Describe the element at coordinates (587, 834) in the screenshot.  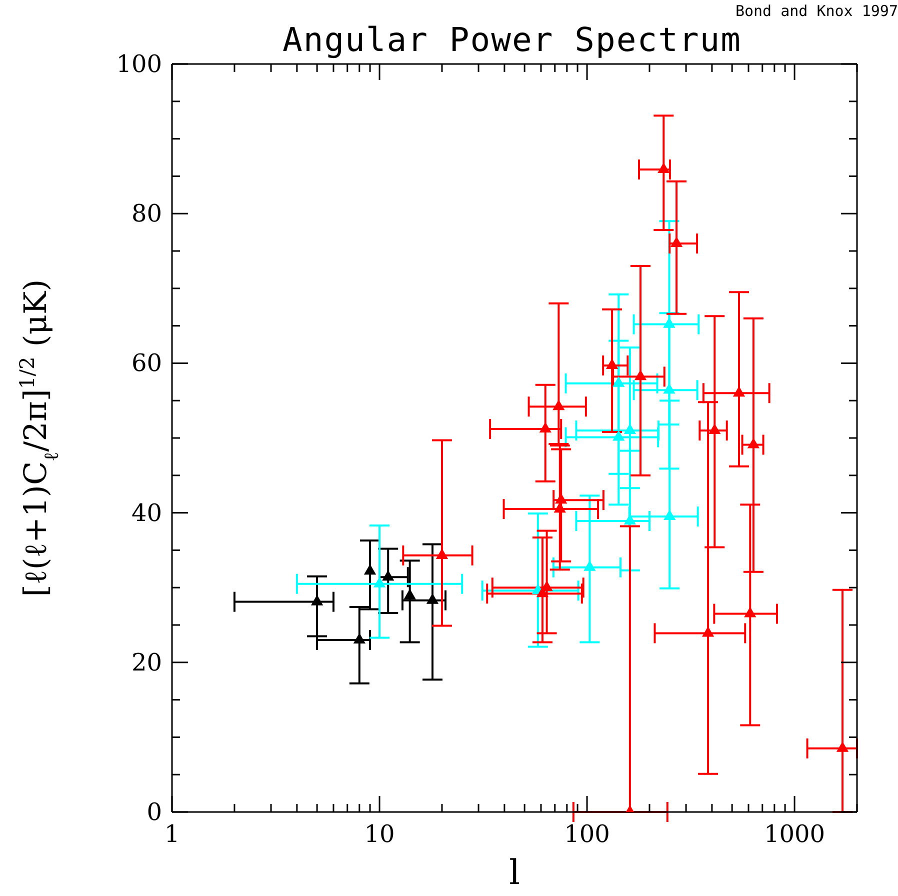
I see `x-tick-label: 100` at that location.